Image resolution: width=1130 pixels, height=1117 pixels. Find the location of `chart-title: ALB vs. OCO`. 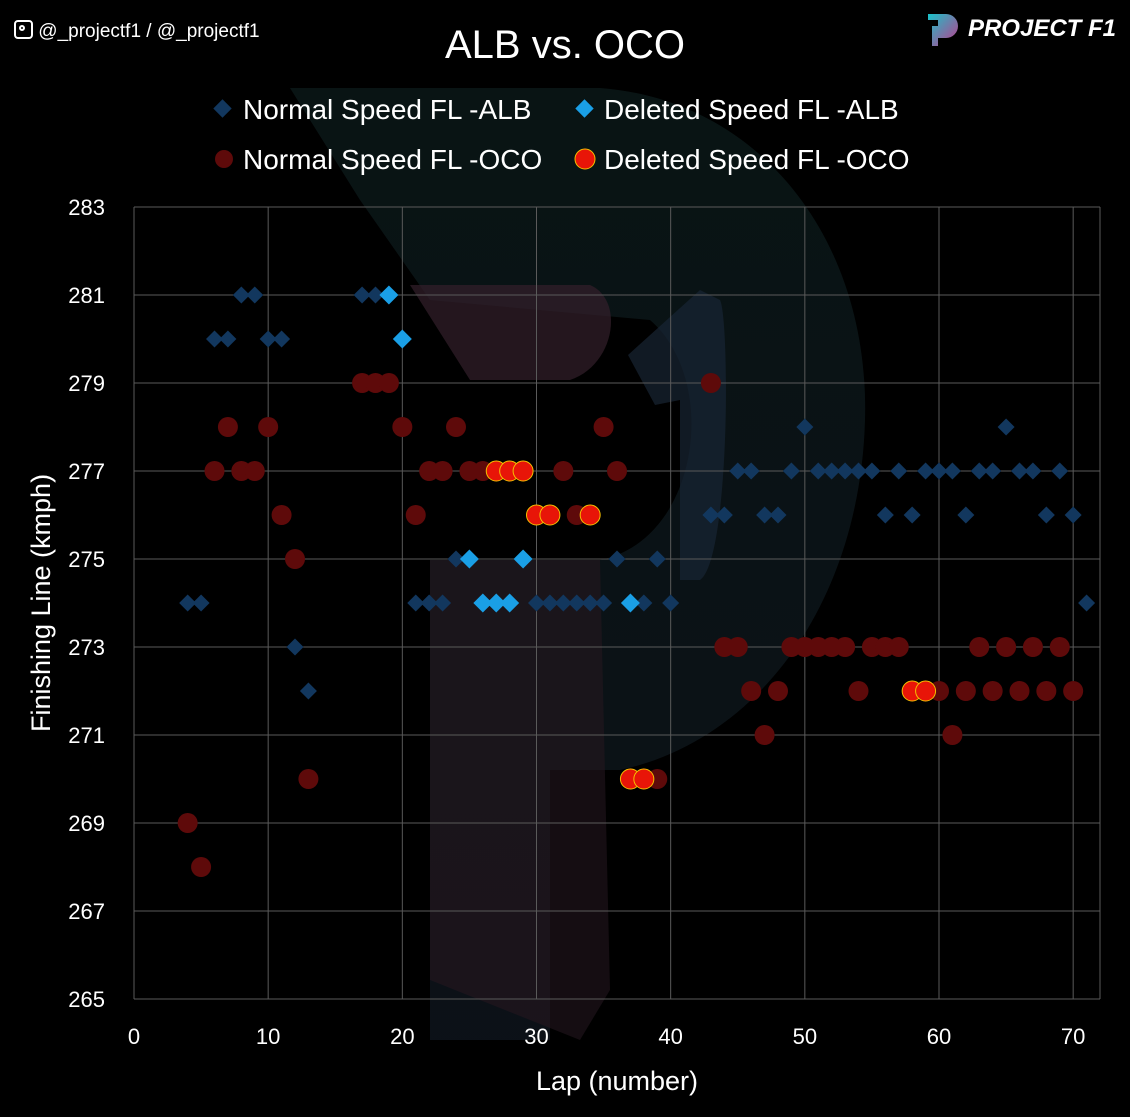

chart-title: ALB vs. OCO is located at coordinates (565, 45).